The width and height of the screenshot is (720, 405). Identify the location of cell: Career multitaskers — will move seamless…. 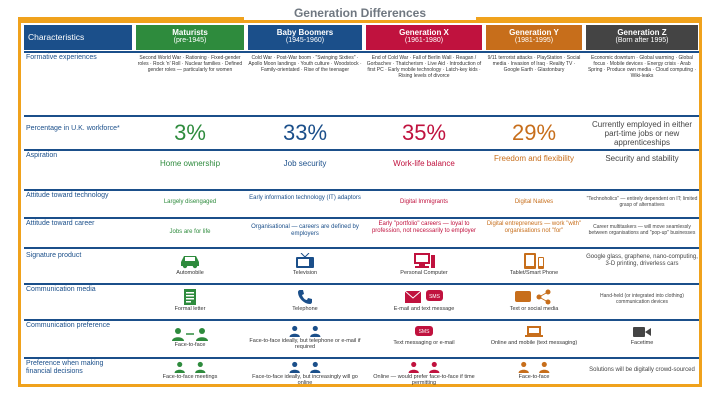
(642, 230).